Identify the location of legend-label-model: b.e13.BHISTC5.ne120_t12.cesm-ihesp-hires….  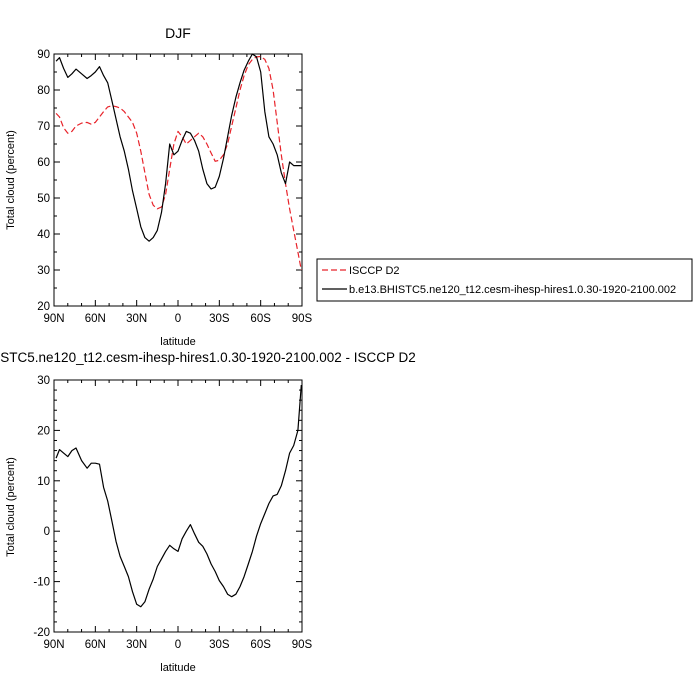
(512, 290).